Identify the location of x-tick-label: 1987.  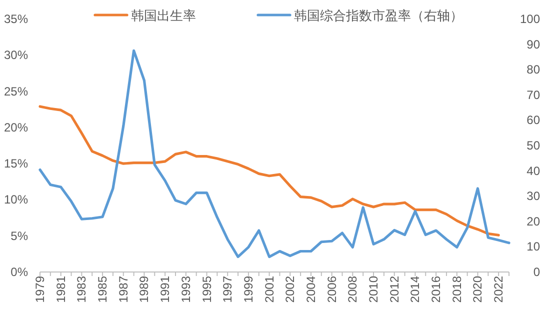
(123, 289).